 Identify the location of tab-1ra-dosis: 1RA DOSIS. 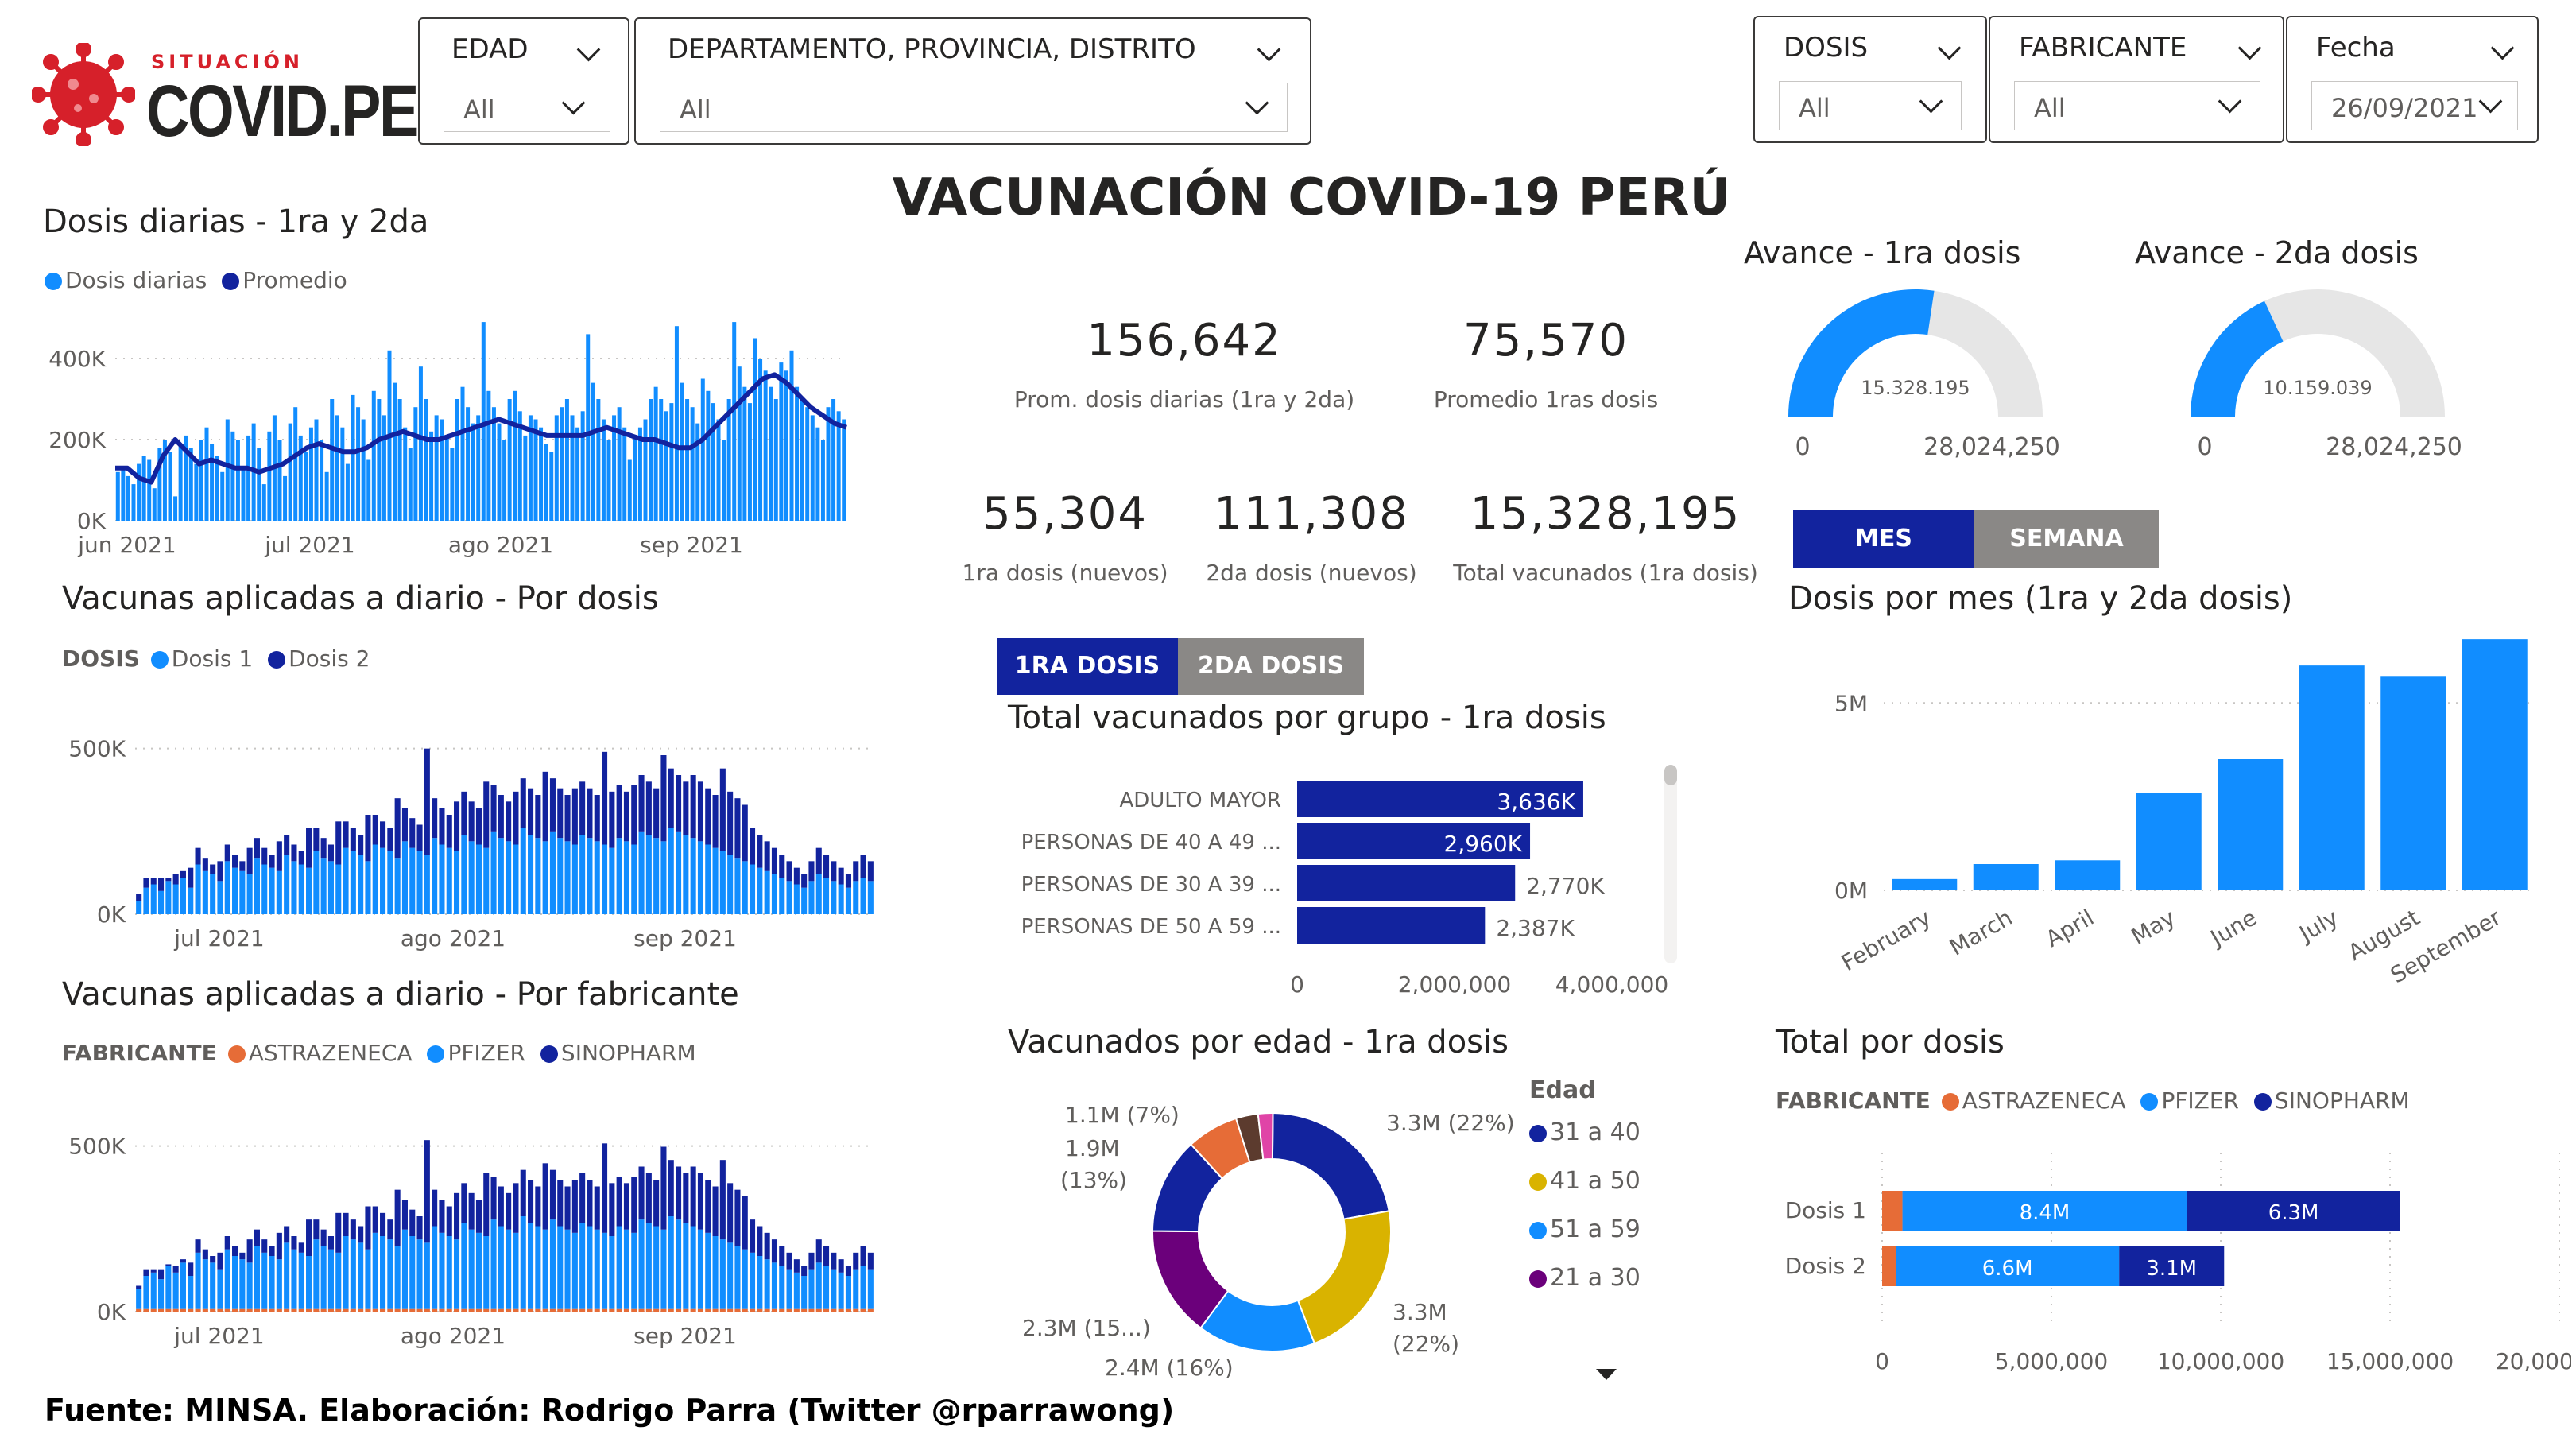
(1087, 666).